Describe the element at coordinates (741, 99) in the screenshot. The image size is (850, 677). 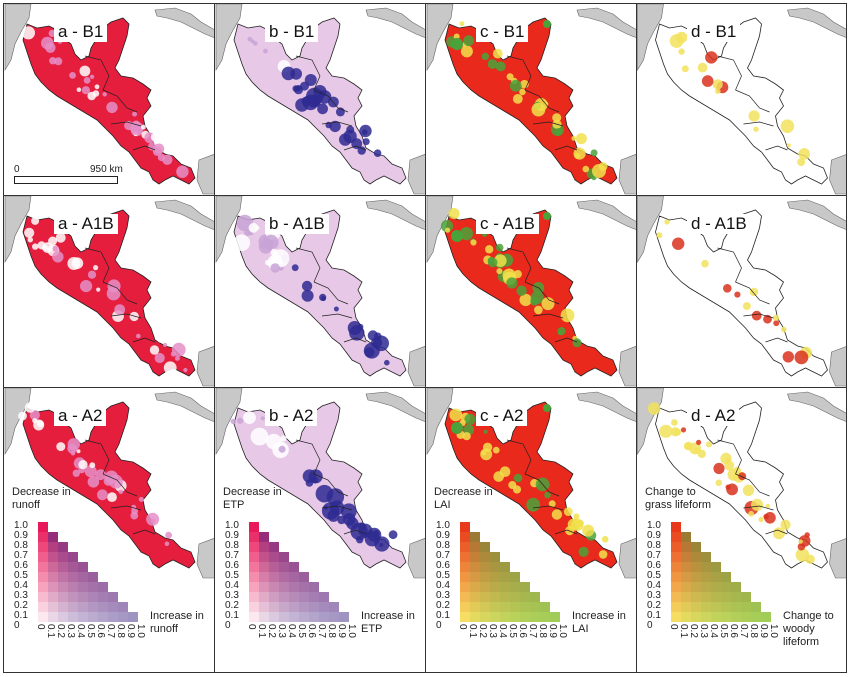
I see `map-panel-d-B1: d - B1` at that location.